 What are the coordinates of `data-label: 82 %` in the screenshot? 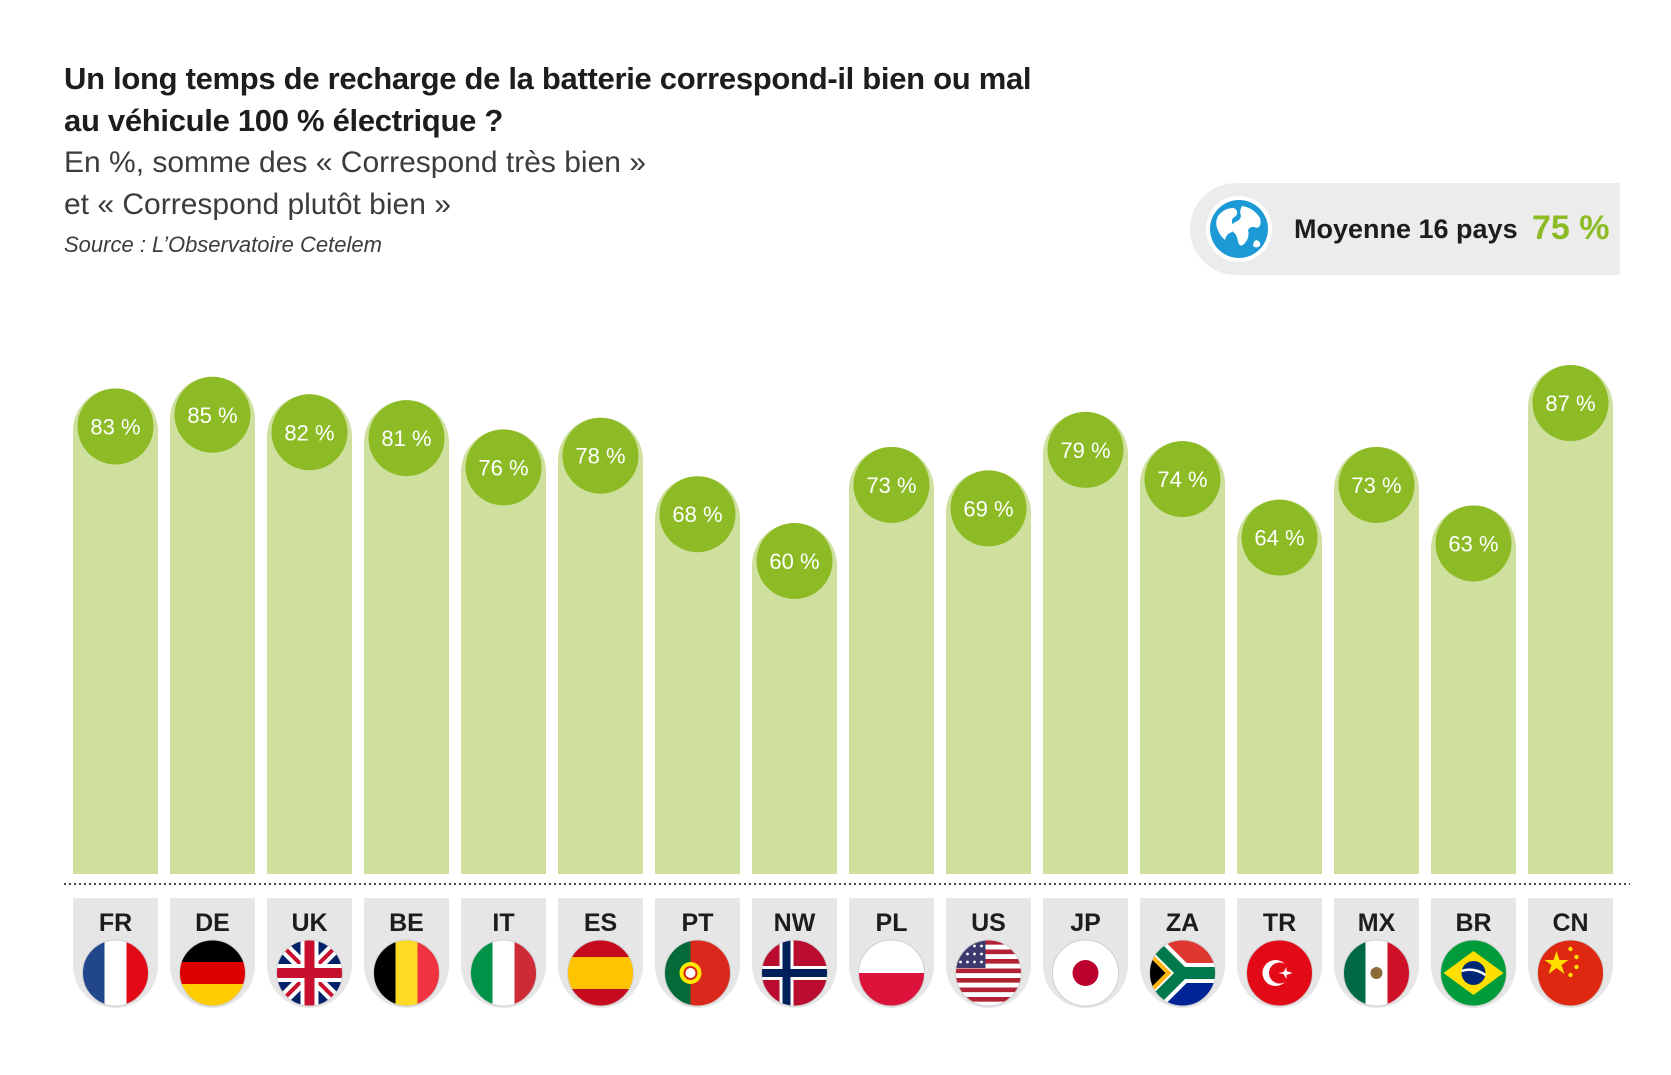 It's located at (309, 432).